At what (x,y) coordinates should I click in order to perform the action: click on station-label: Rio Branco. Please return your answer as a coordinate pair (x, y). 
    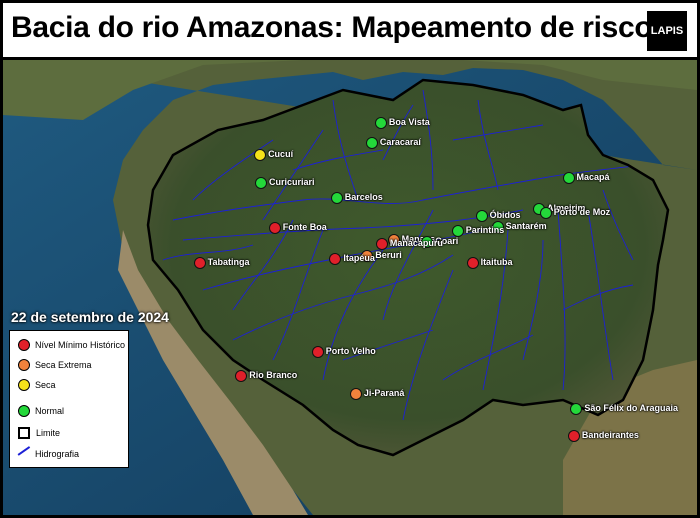
    Looking at the image, I should click on (273, 374).